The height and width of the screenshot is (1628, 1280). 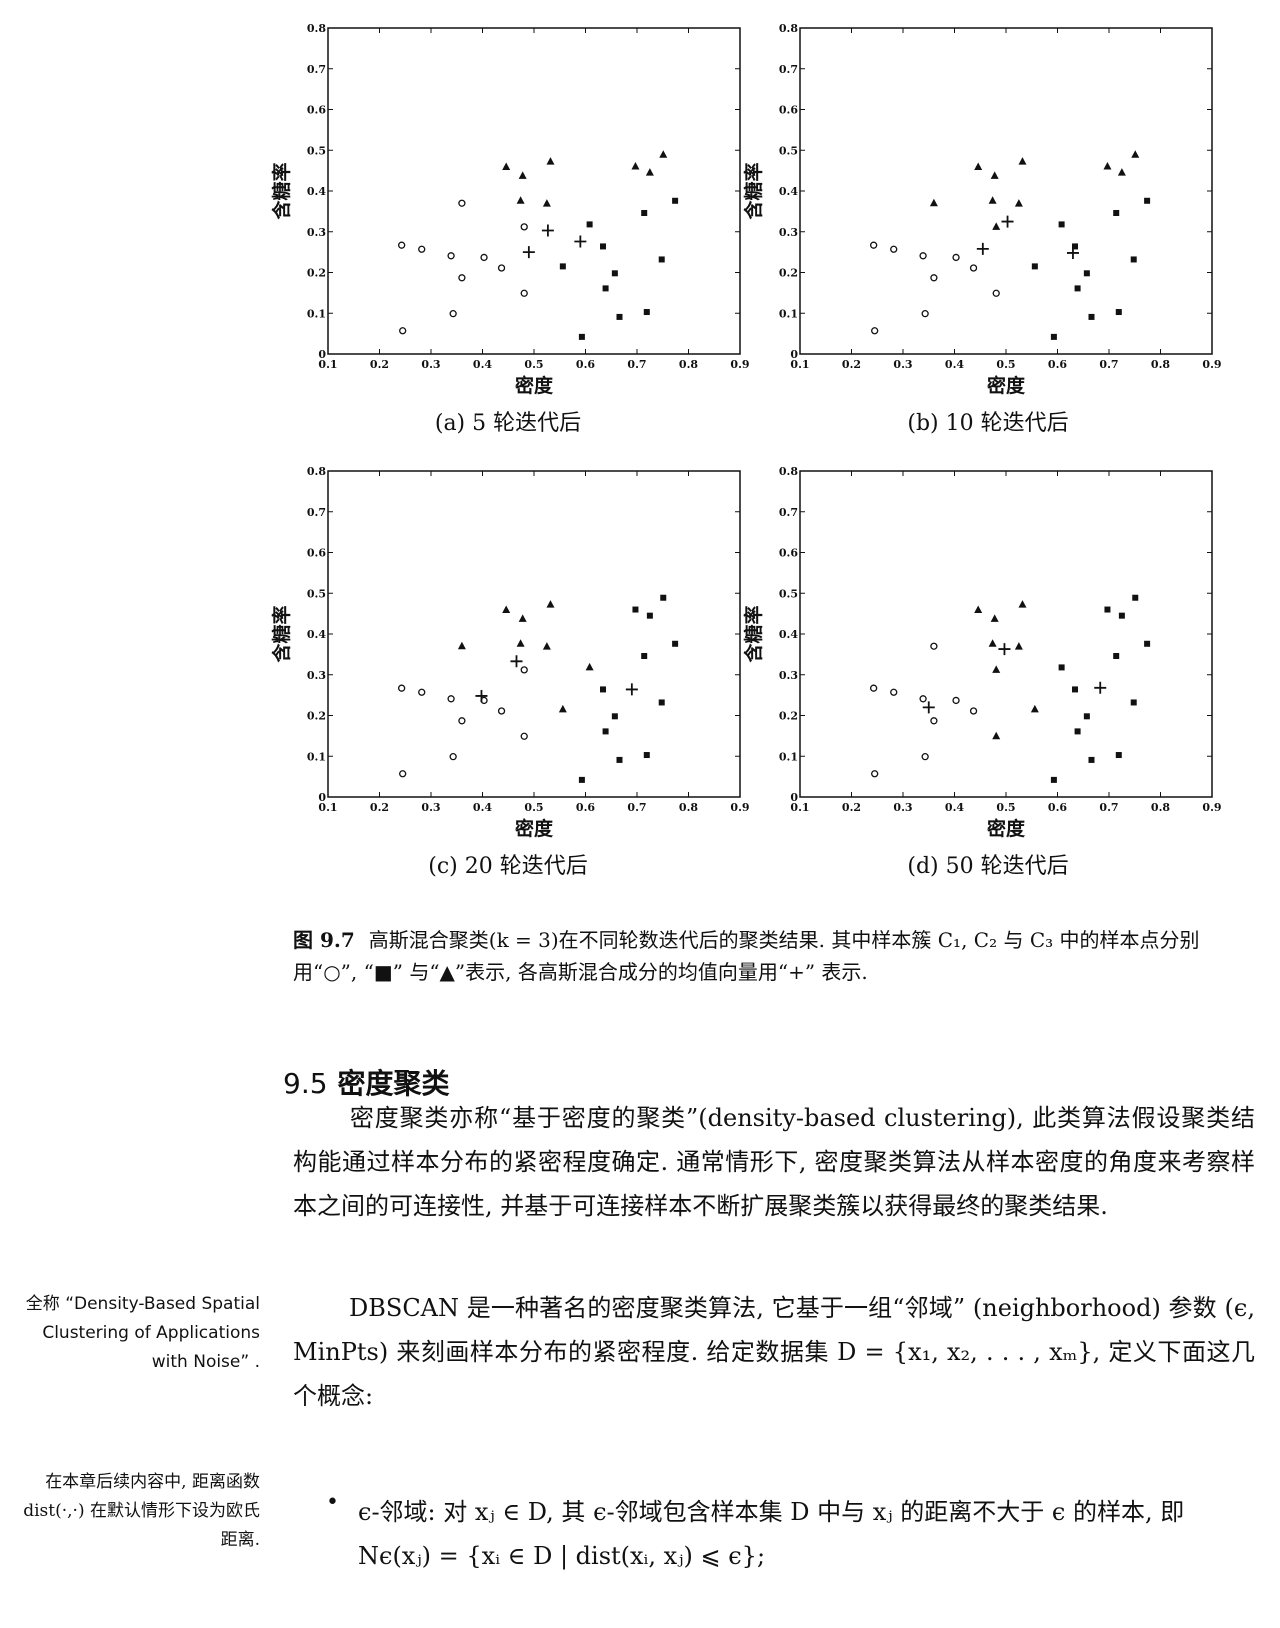 What do you see at coordinates (430, 364) in the screenshot?
I see `x-tick-label: 0.3` at bounding box center [430, 364].